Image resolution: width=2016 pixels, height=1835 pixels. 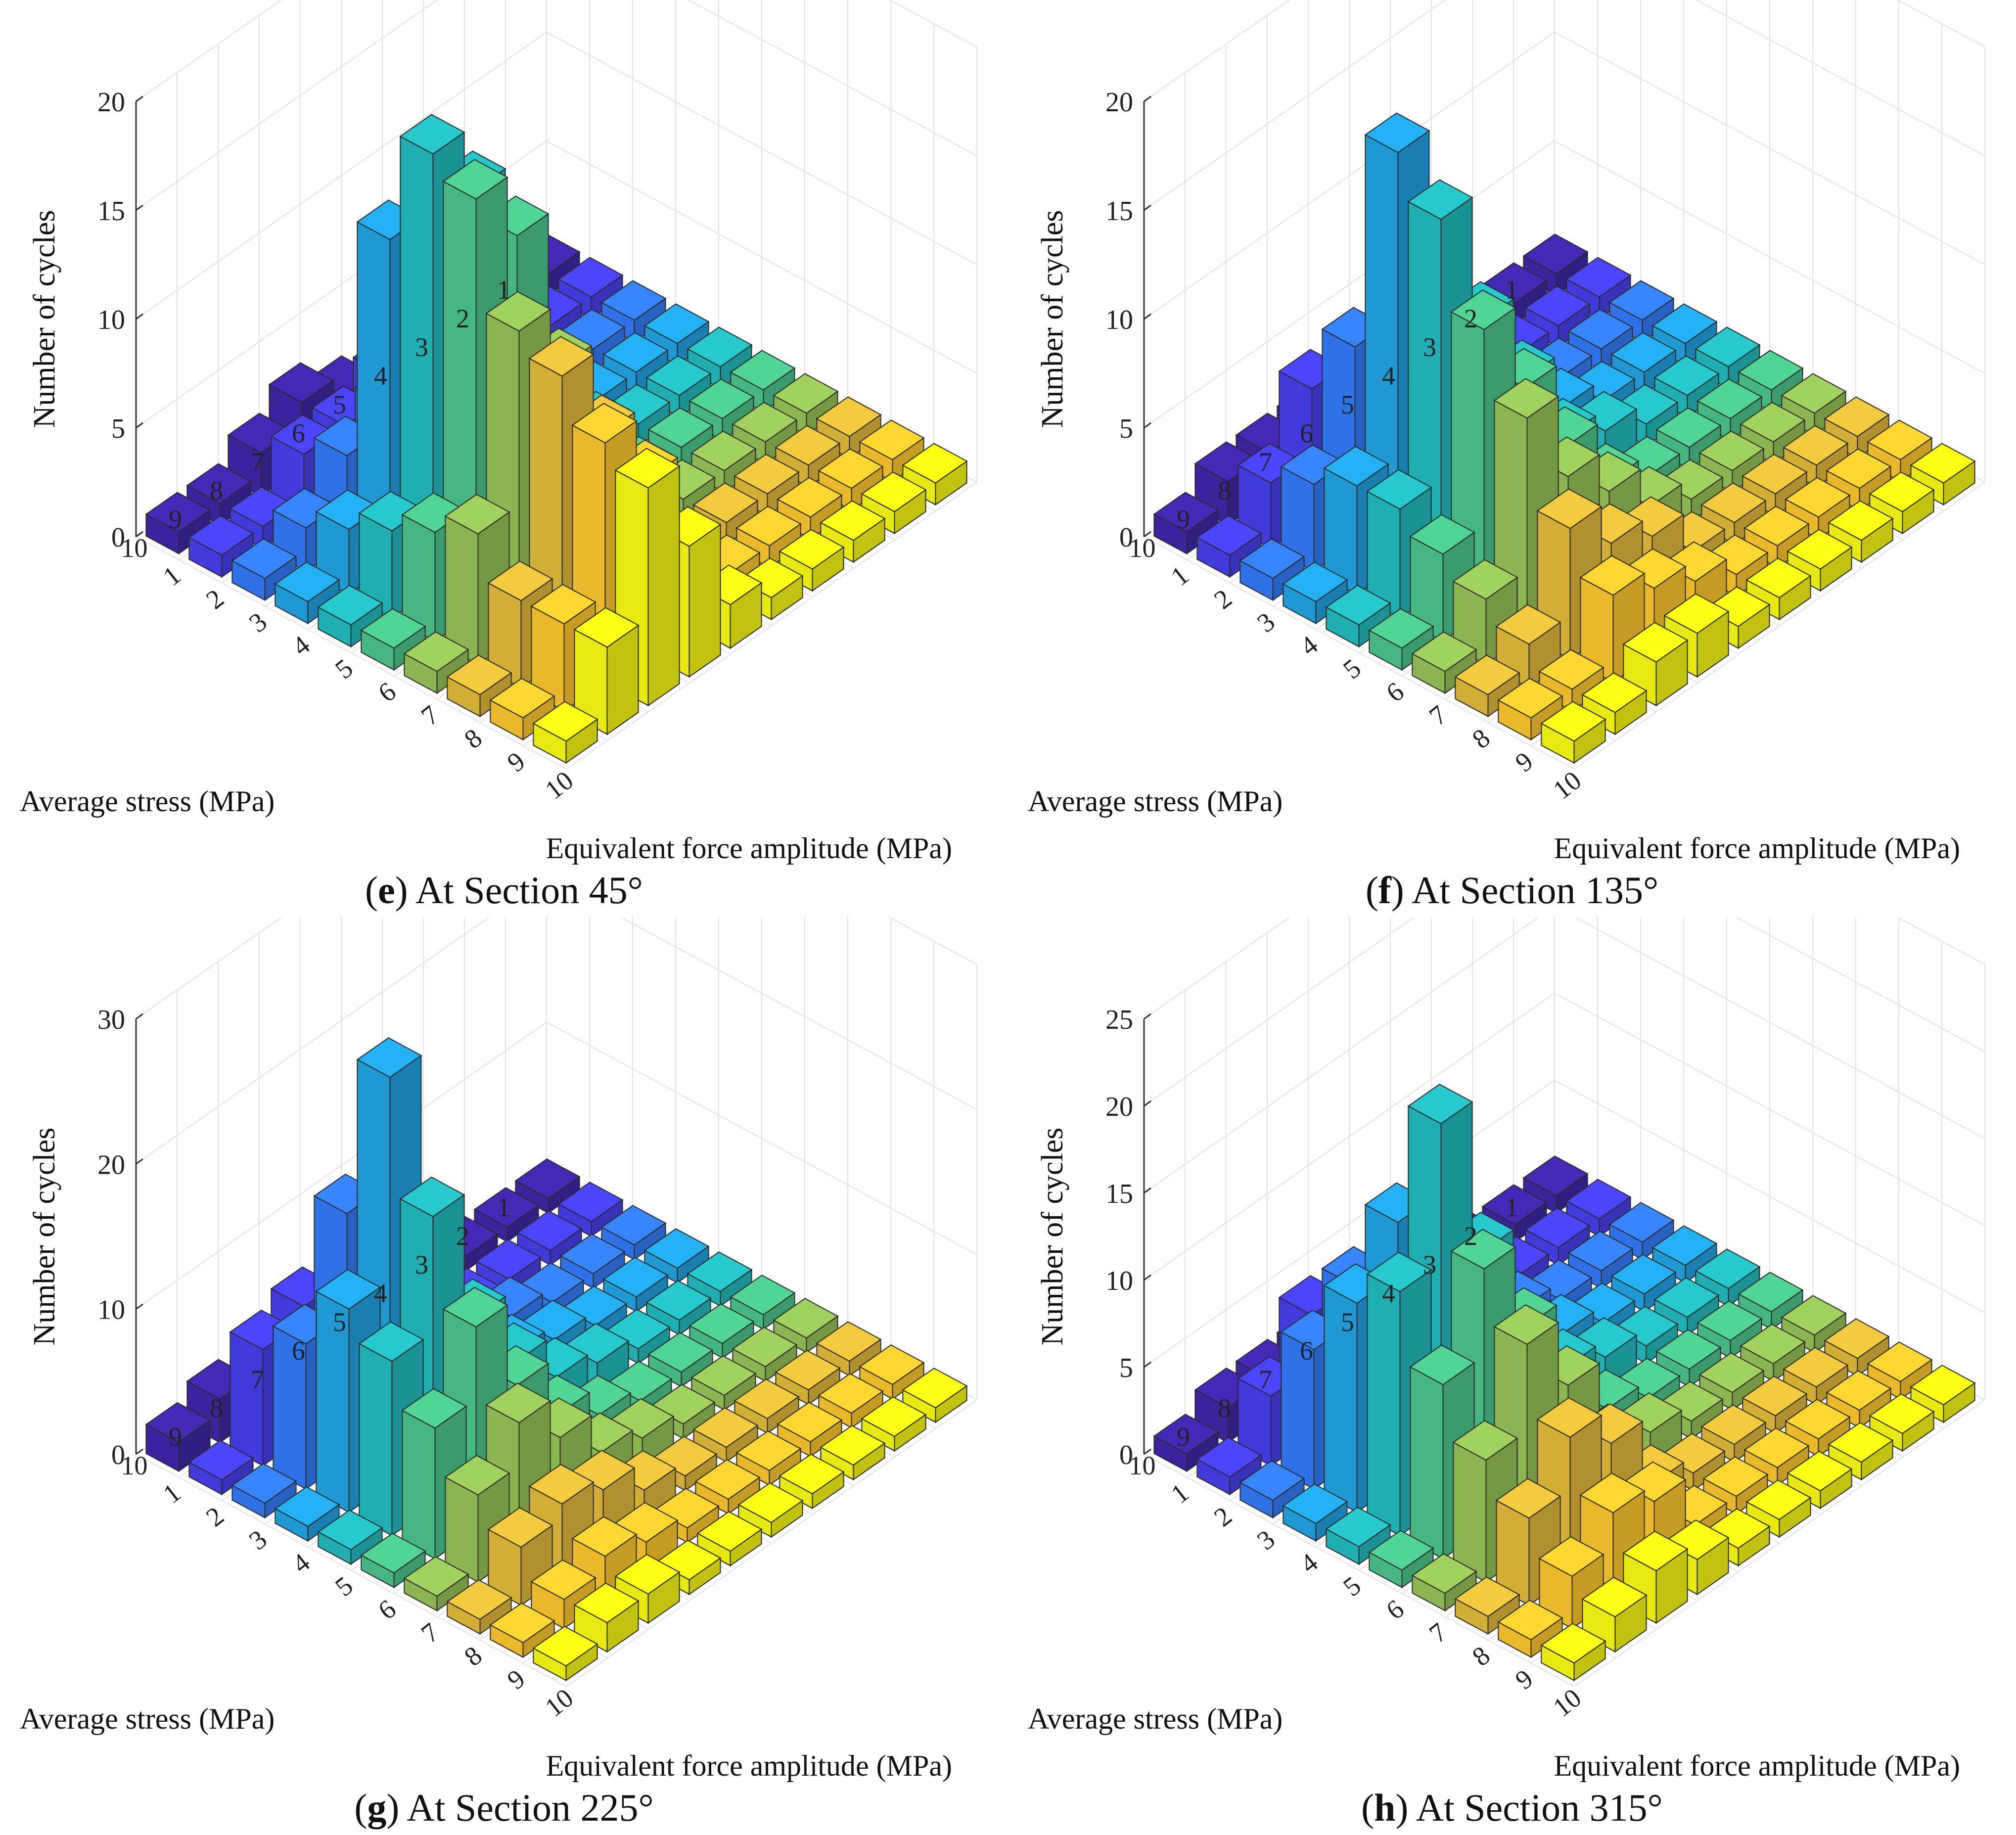 What do you see at coordinates (1385, 1807) in the screenshot?
I see `caption-letter: h` at bounding box center [1385, 1807].